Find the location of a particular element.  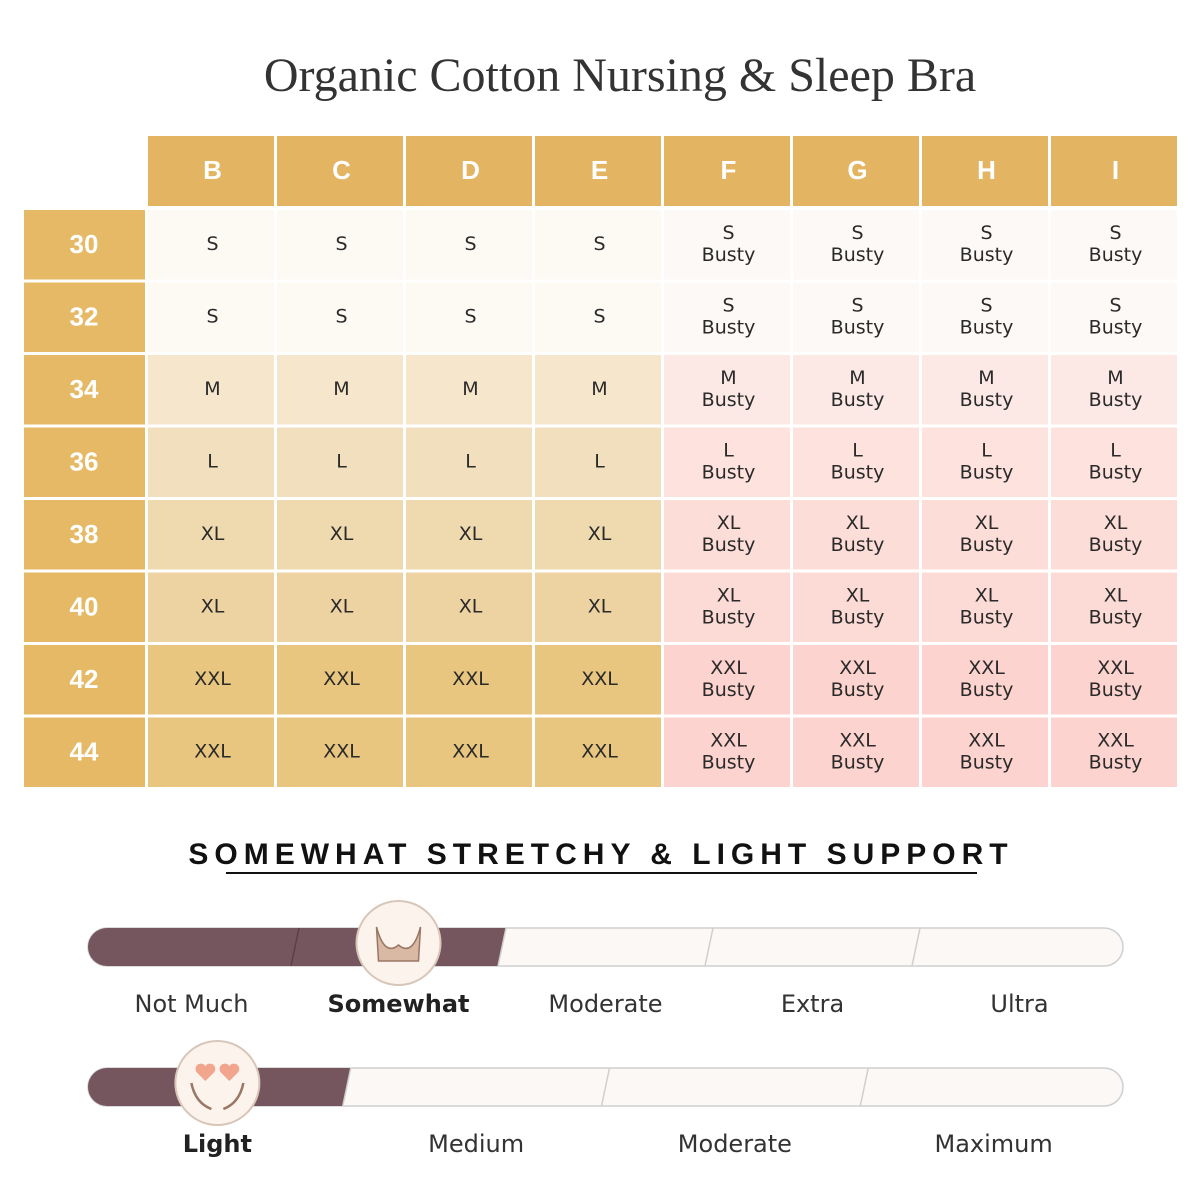

scale-label: Not Much is located at coordinates (192, 1004).